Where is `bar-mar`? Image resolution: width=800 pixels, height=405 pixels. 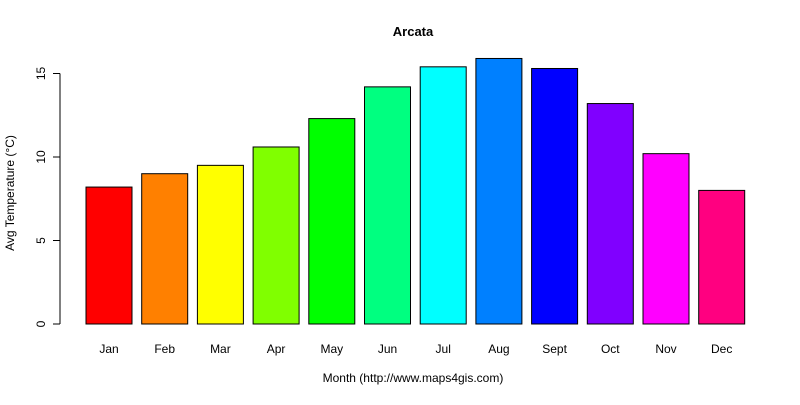 bar-mar is located at coordinates (220, 244).